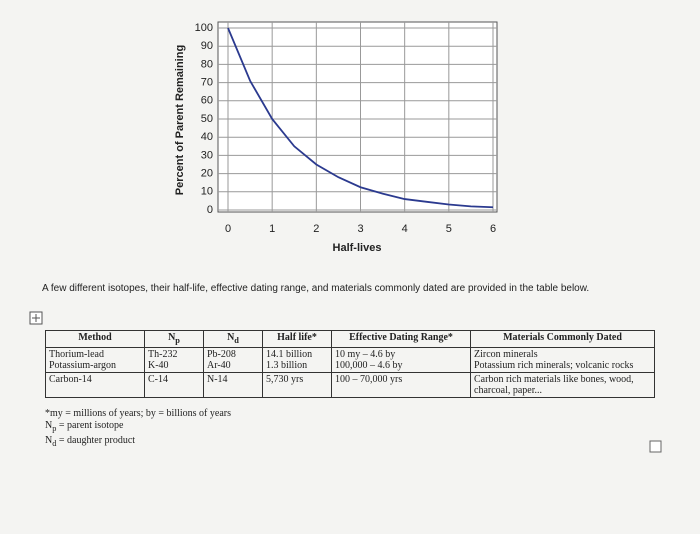  I want to click on note-rest: = parent isotope, so click(90, 425).